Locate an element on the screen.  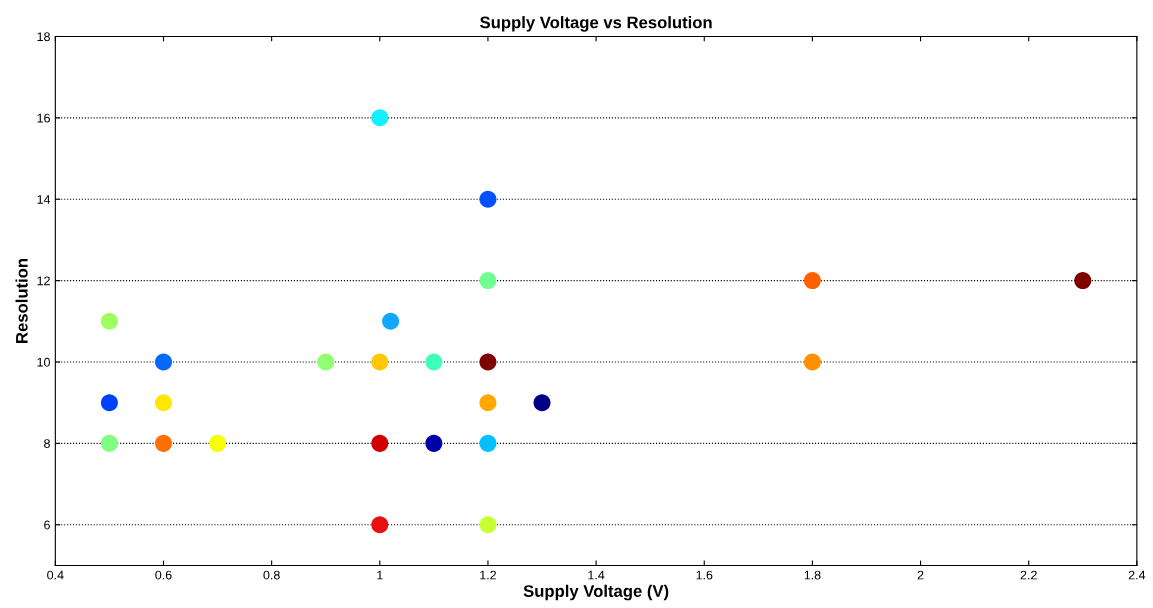
x-tick-label: 1.2 is located at coordinates (488, 575).